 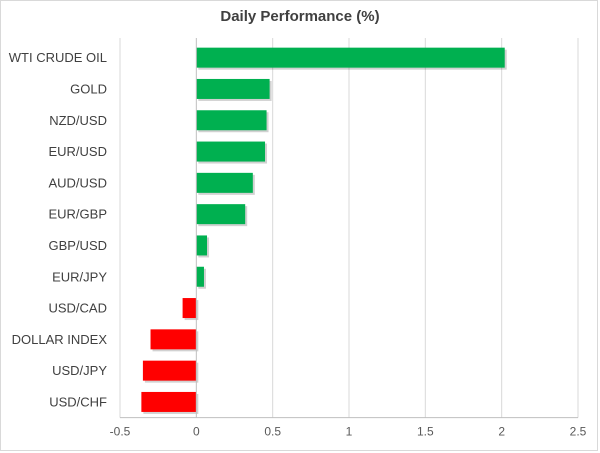 What do you see at coordinates (78, 120) in the screenshot?
I see `category-label: NZD/USD` at bounding box center [78, 120].